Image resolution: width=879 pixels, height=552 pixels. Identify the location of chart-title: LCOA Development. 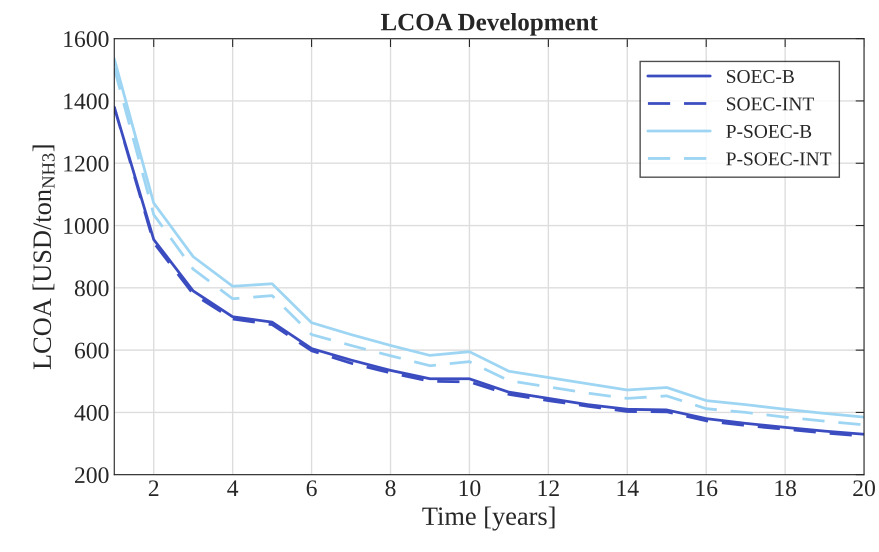
(489, 24).